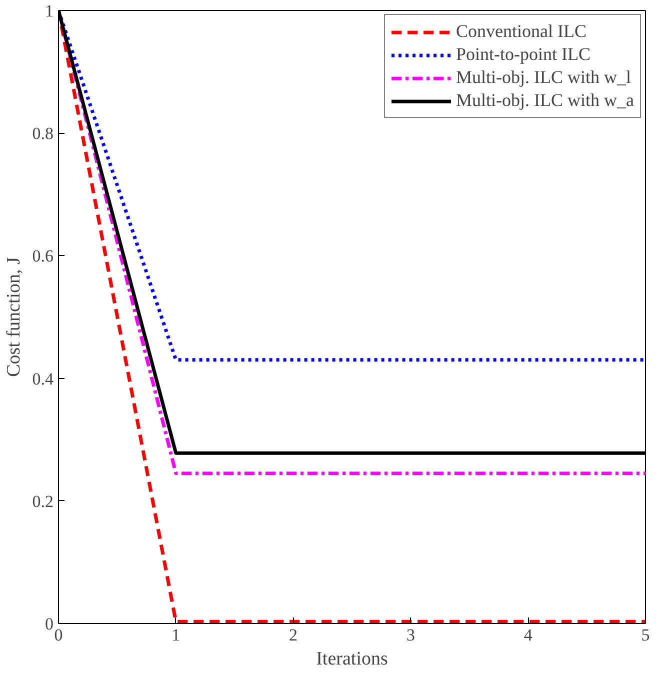 This screenshot has height=679, width=662. I want to click on x-tick-label: 4, so click(528, 635).